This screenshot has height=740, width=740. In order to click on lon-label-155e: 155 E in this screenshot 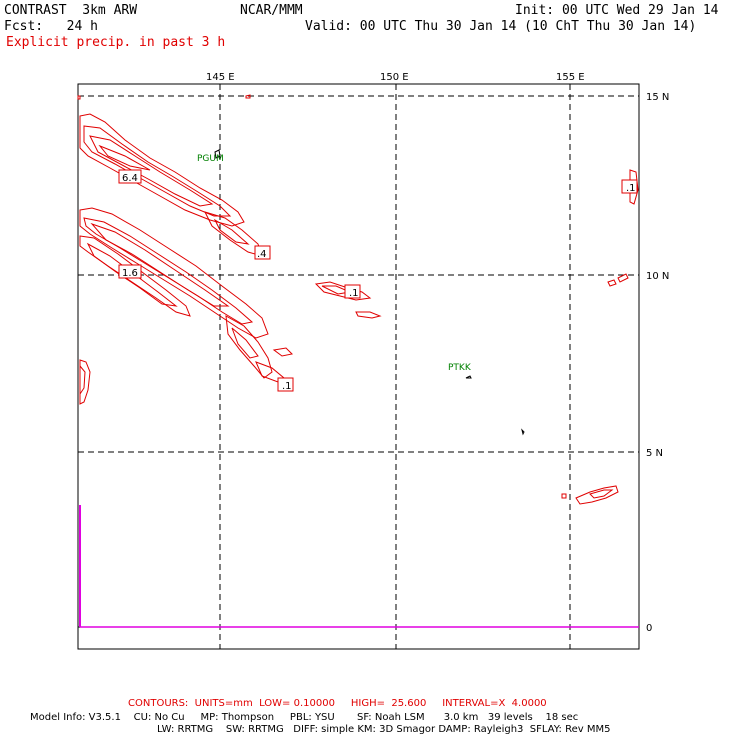, I will do `click(570, 77)`.